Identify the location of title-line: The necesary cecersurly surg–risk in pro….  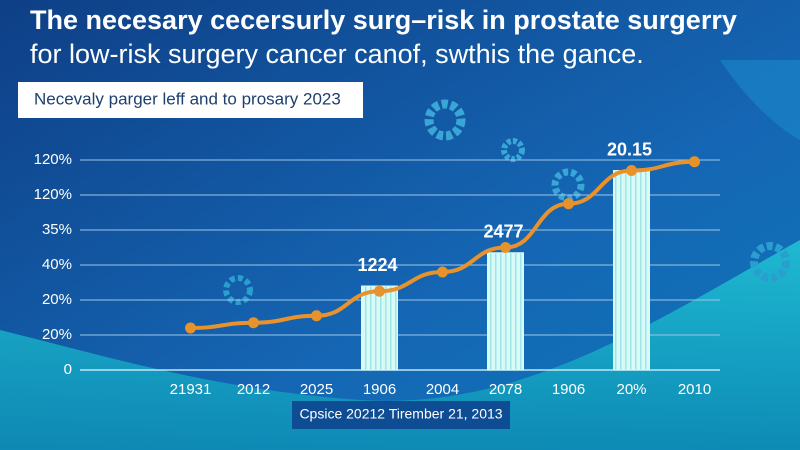
(383, 20).